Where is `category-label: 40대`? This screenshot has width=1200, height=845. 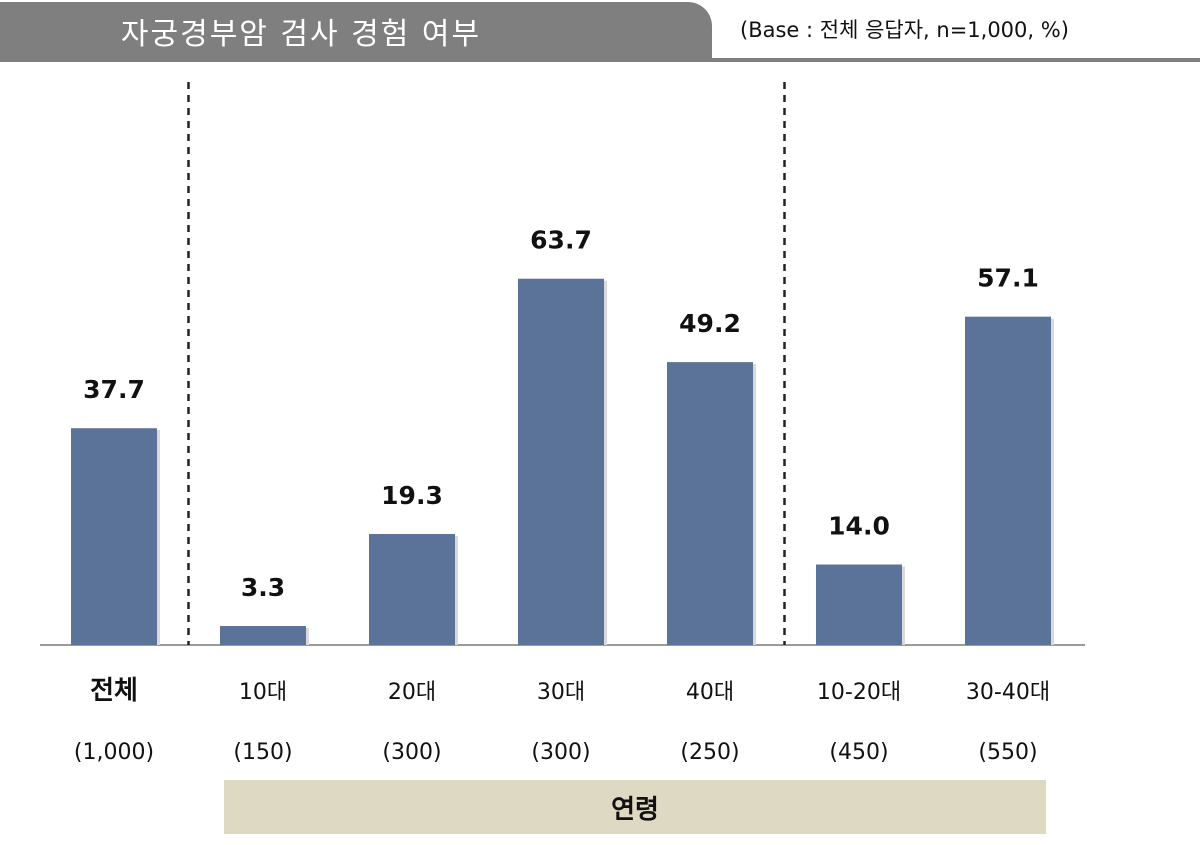 category-label: 40대 is located at coordinates (710, 692).